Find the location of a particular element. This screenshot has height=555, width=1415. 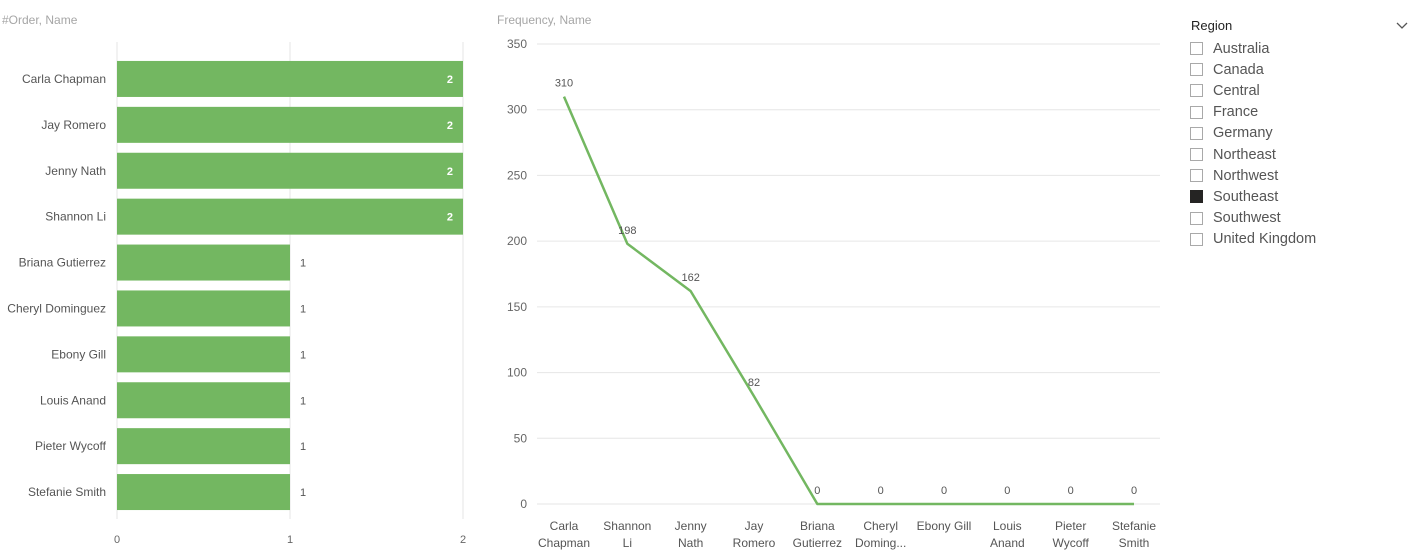

x-category-label: Nath is located at coordinates (690, 543).